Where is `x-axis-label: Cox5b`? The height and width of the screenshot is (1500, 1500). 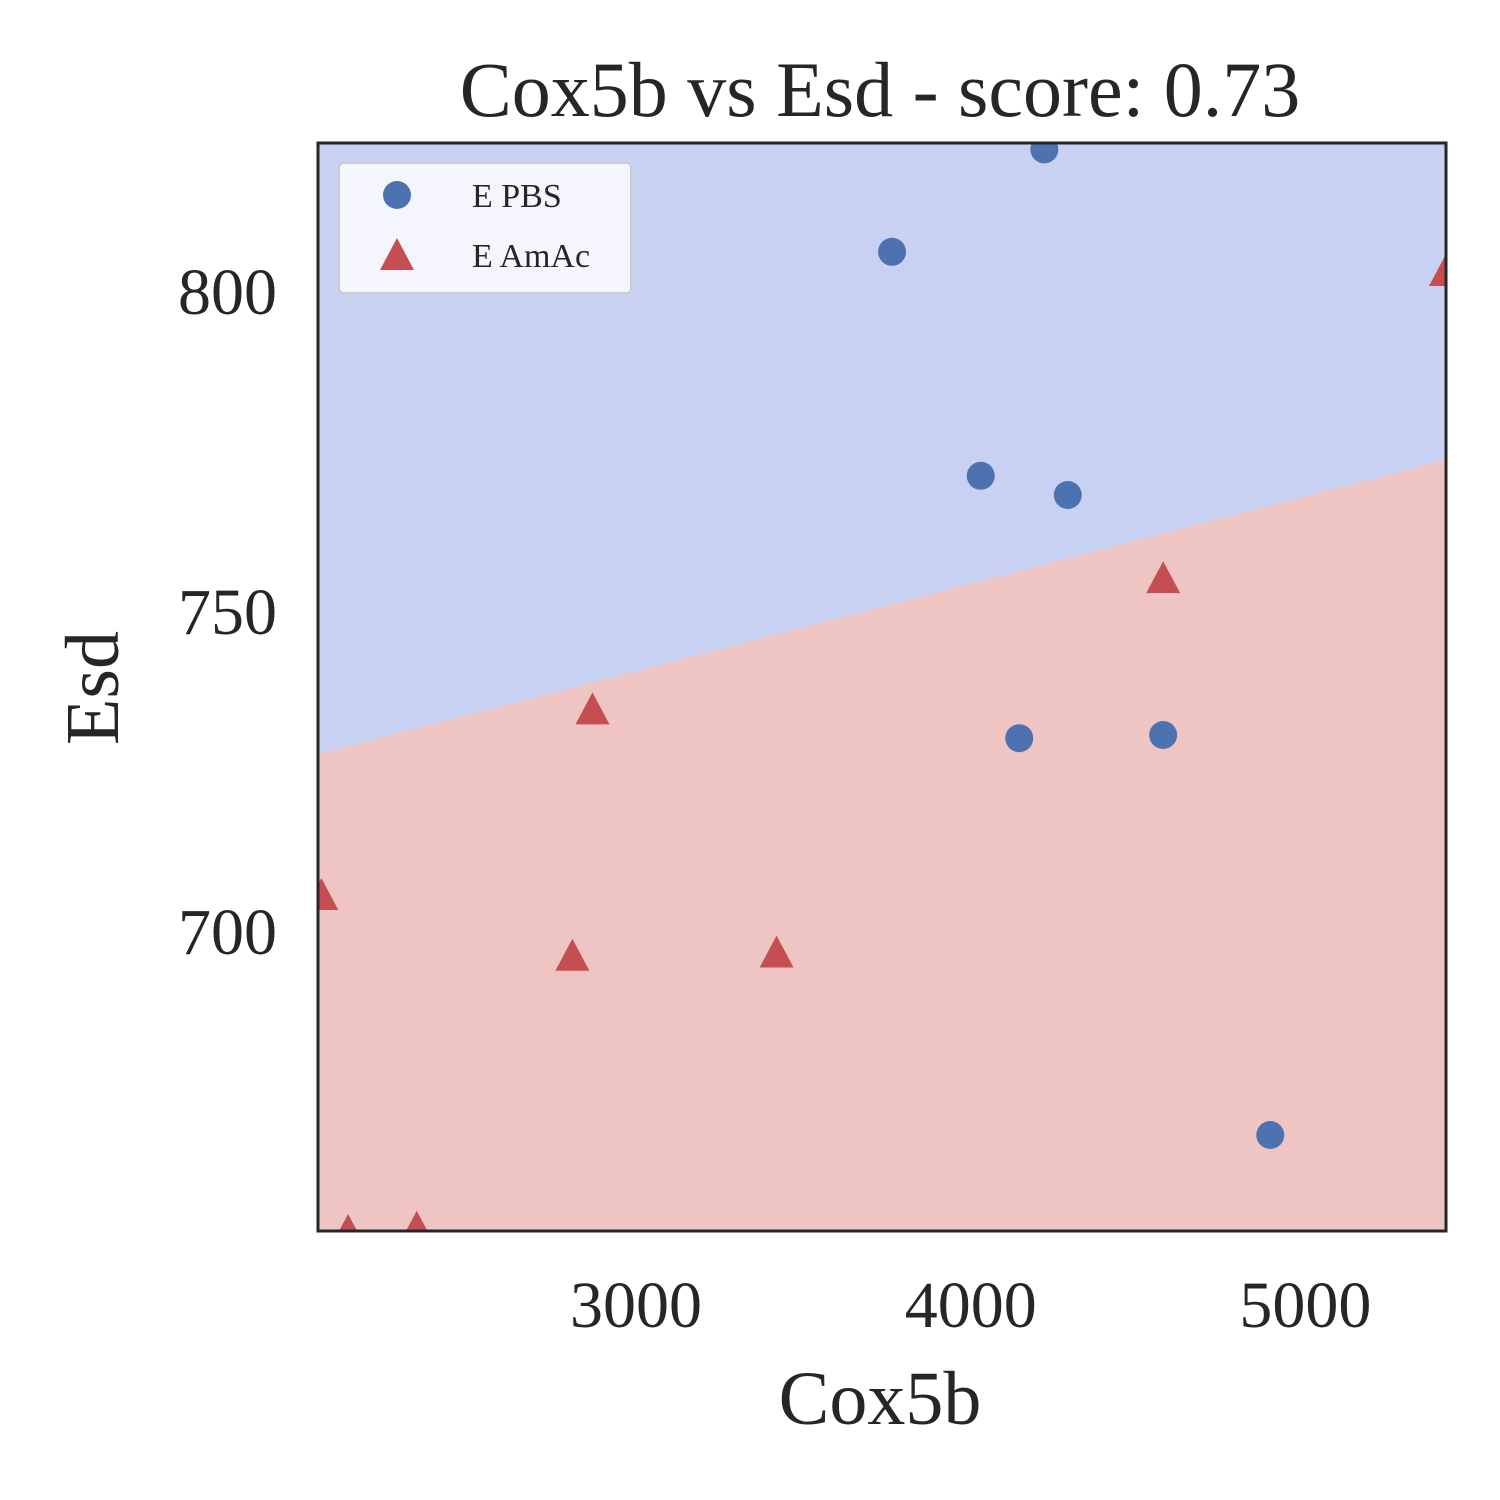 x-axis-label: Cox5b is located at coordinates (880, 1399).